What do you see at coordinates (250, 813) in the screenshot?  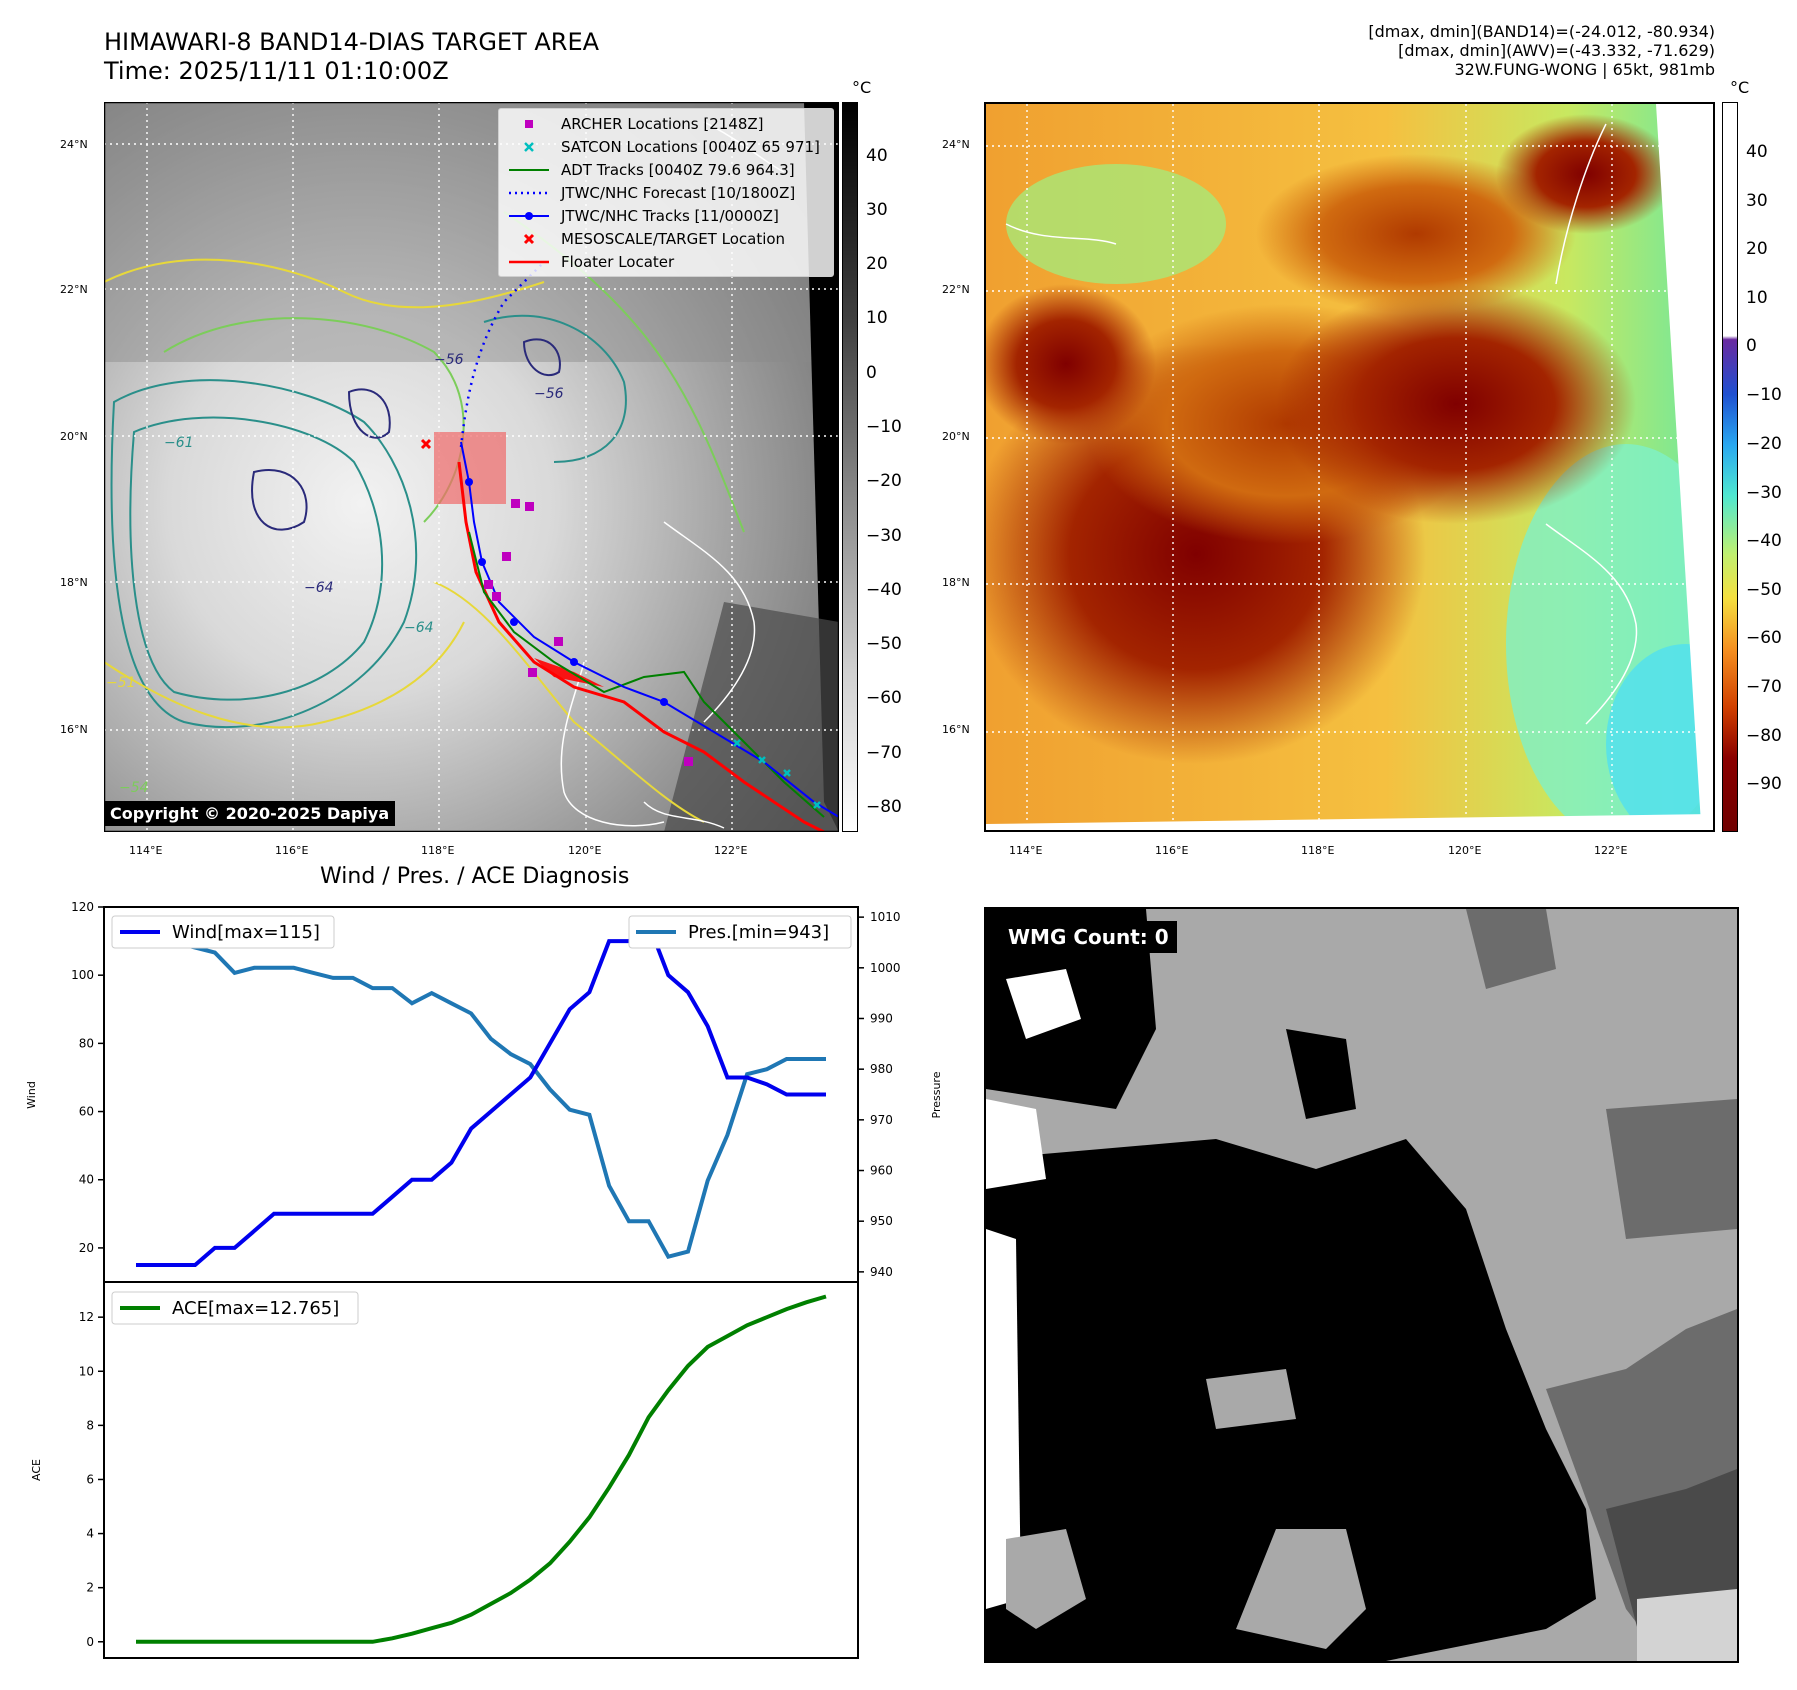 I see `copyright-label: Copyright © 2020-2025 Dapiya` at bounding box center [250, 813].